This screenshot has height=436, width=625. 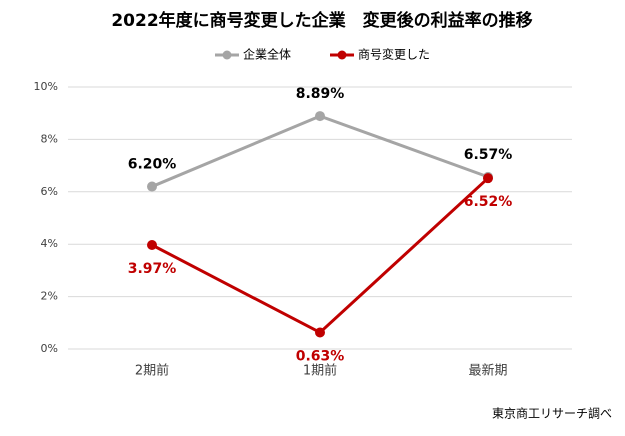 What do you see at coordinates (320, 356) in the screenshot?
I see `data-label: 0.63%` at bounding box center [320, 356].